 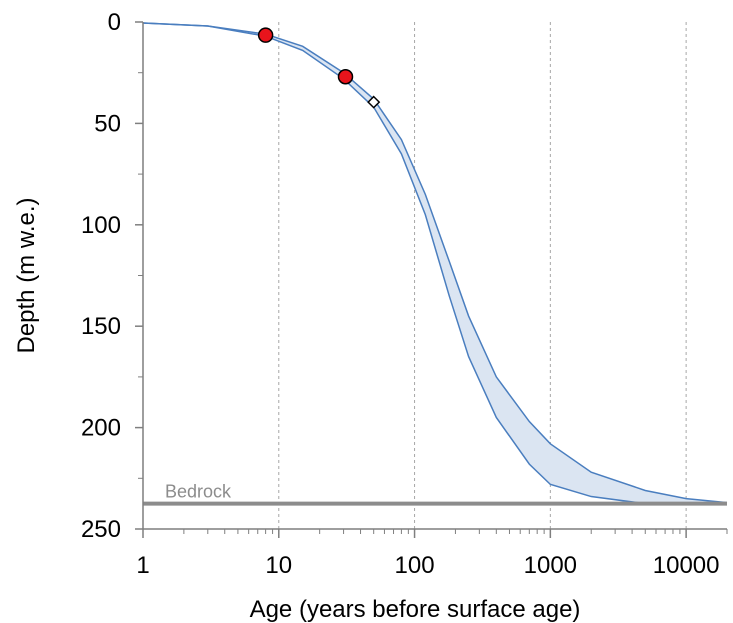 What do you see at coordinates (107, 123) in the screenshot?
I see `y-tick-label: 50` at bounding box center [107, 123].